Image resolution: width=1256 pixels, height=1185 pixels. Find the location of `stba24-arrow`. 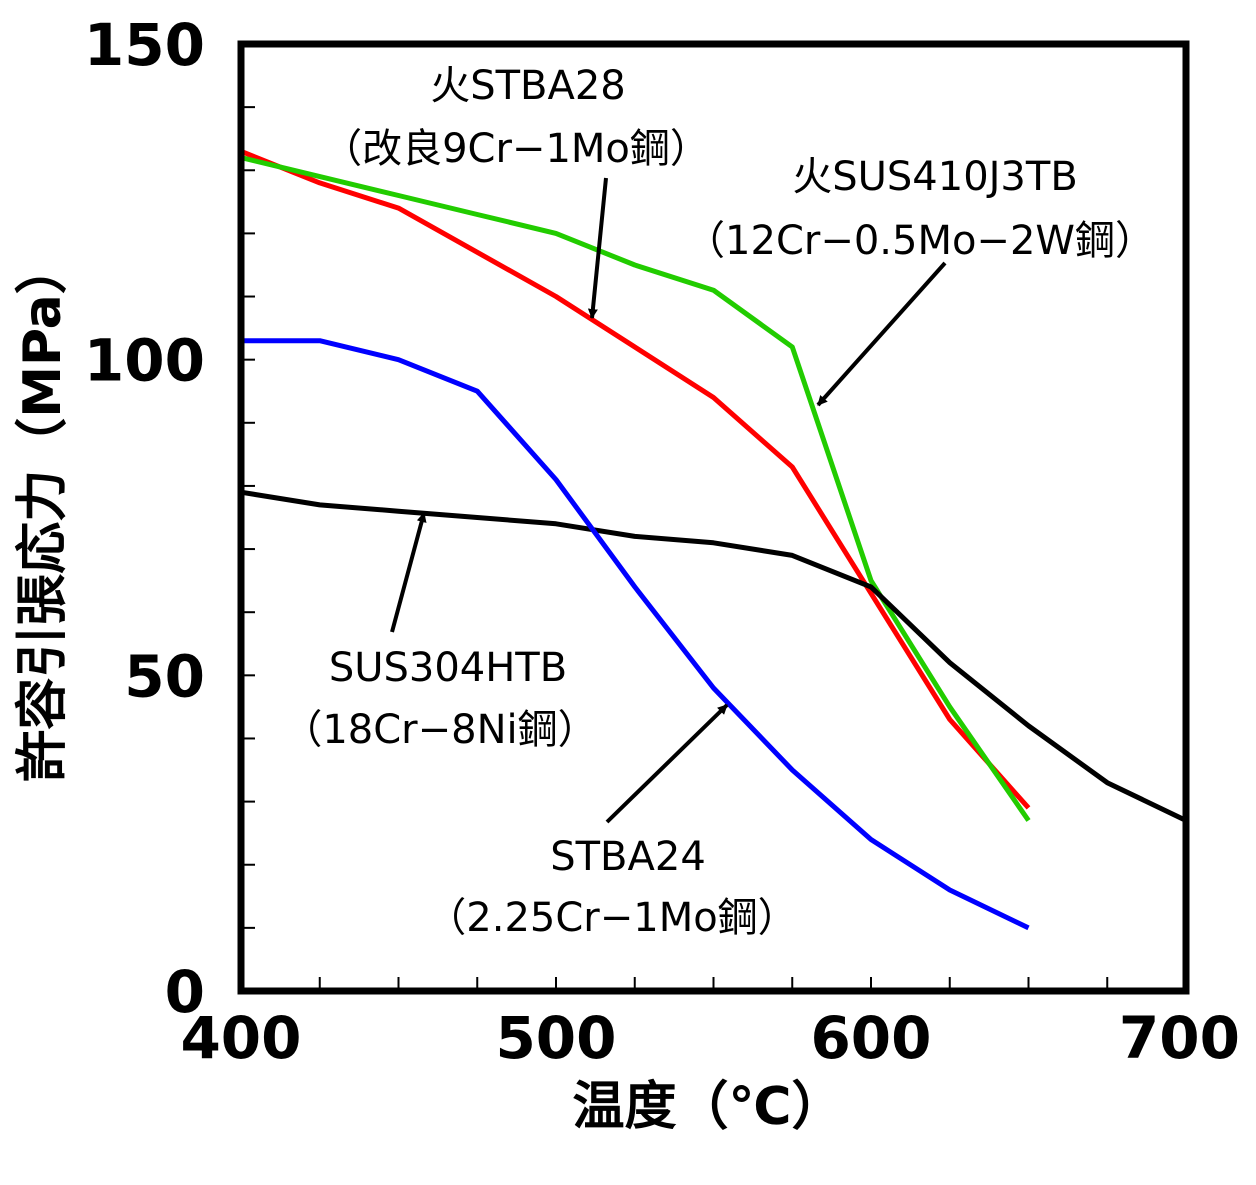

stba24-arrow is located at coordinates (667, 763).